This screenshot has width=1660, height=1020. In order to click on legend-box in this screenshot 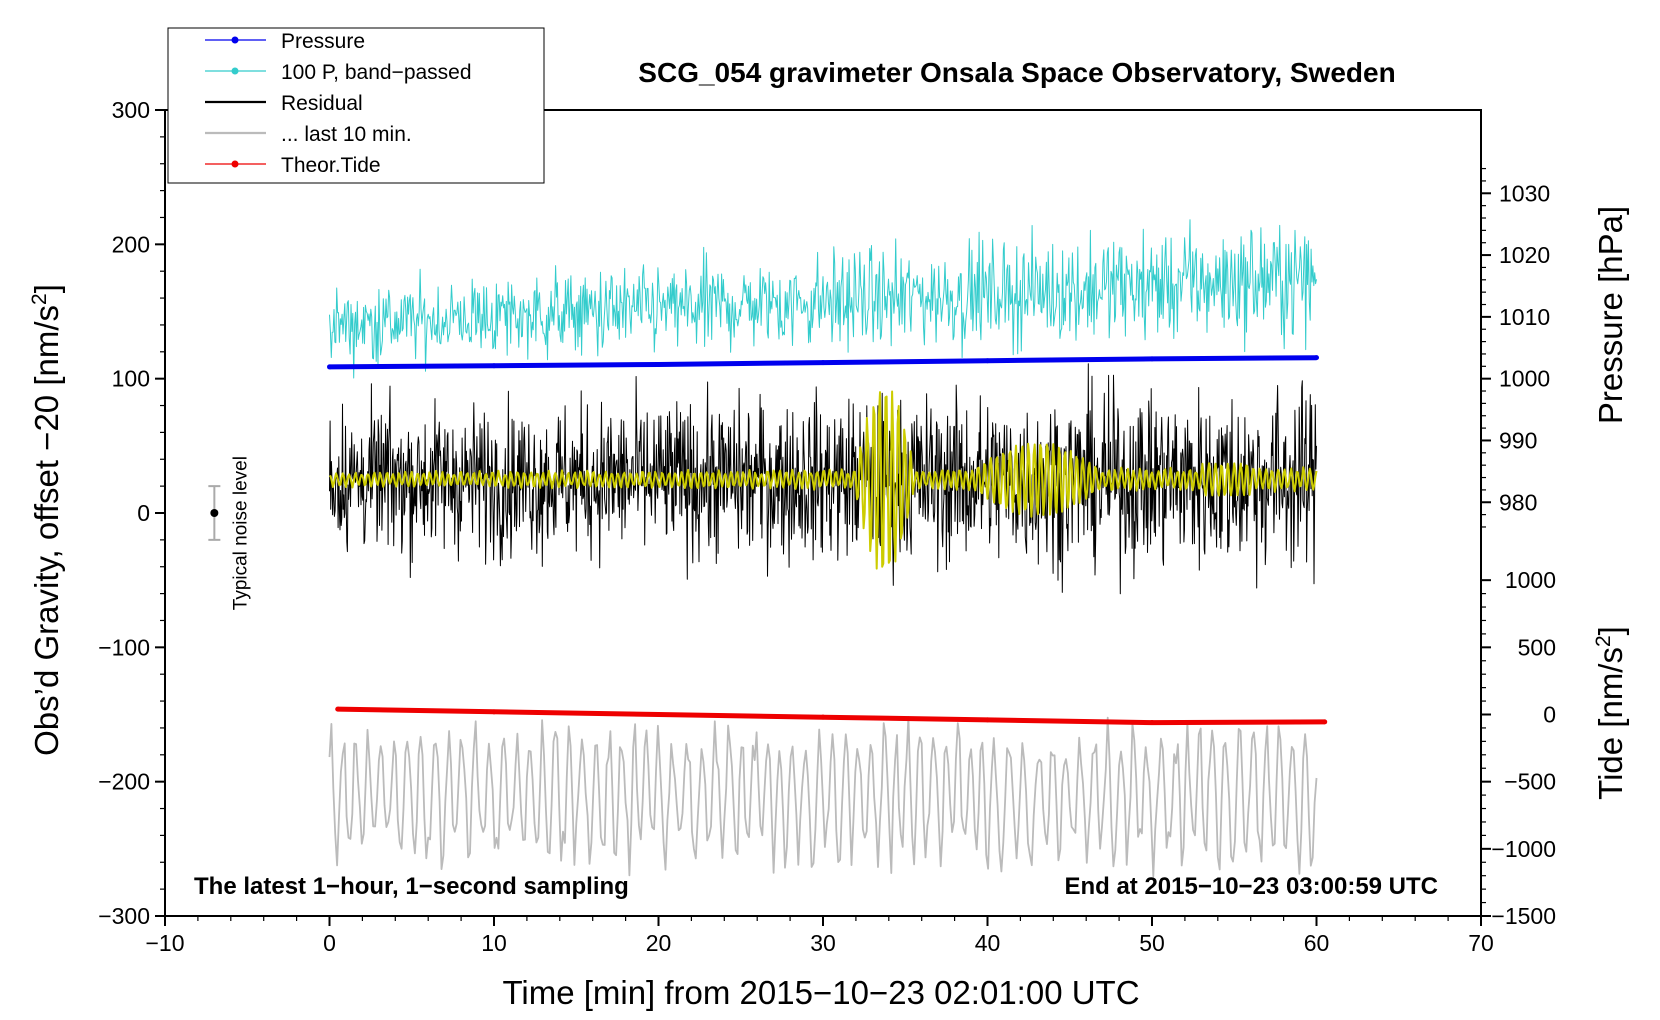, I will do `click(356, 105)`.